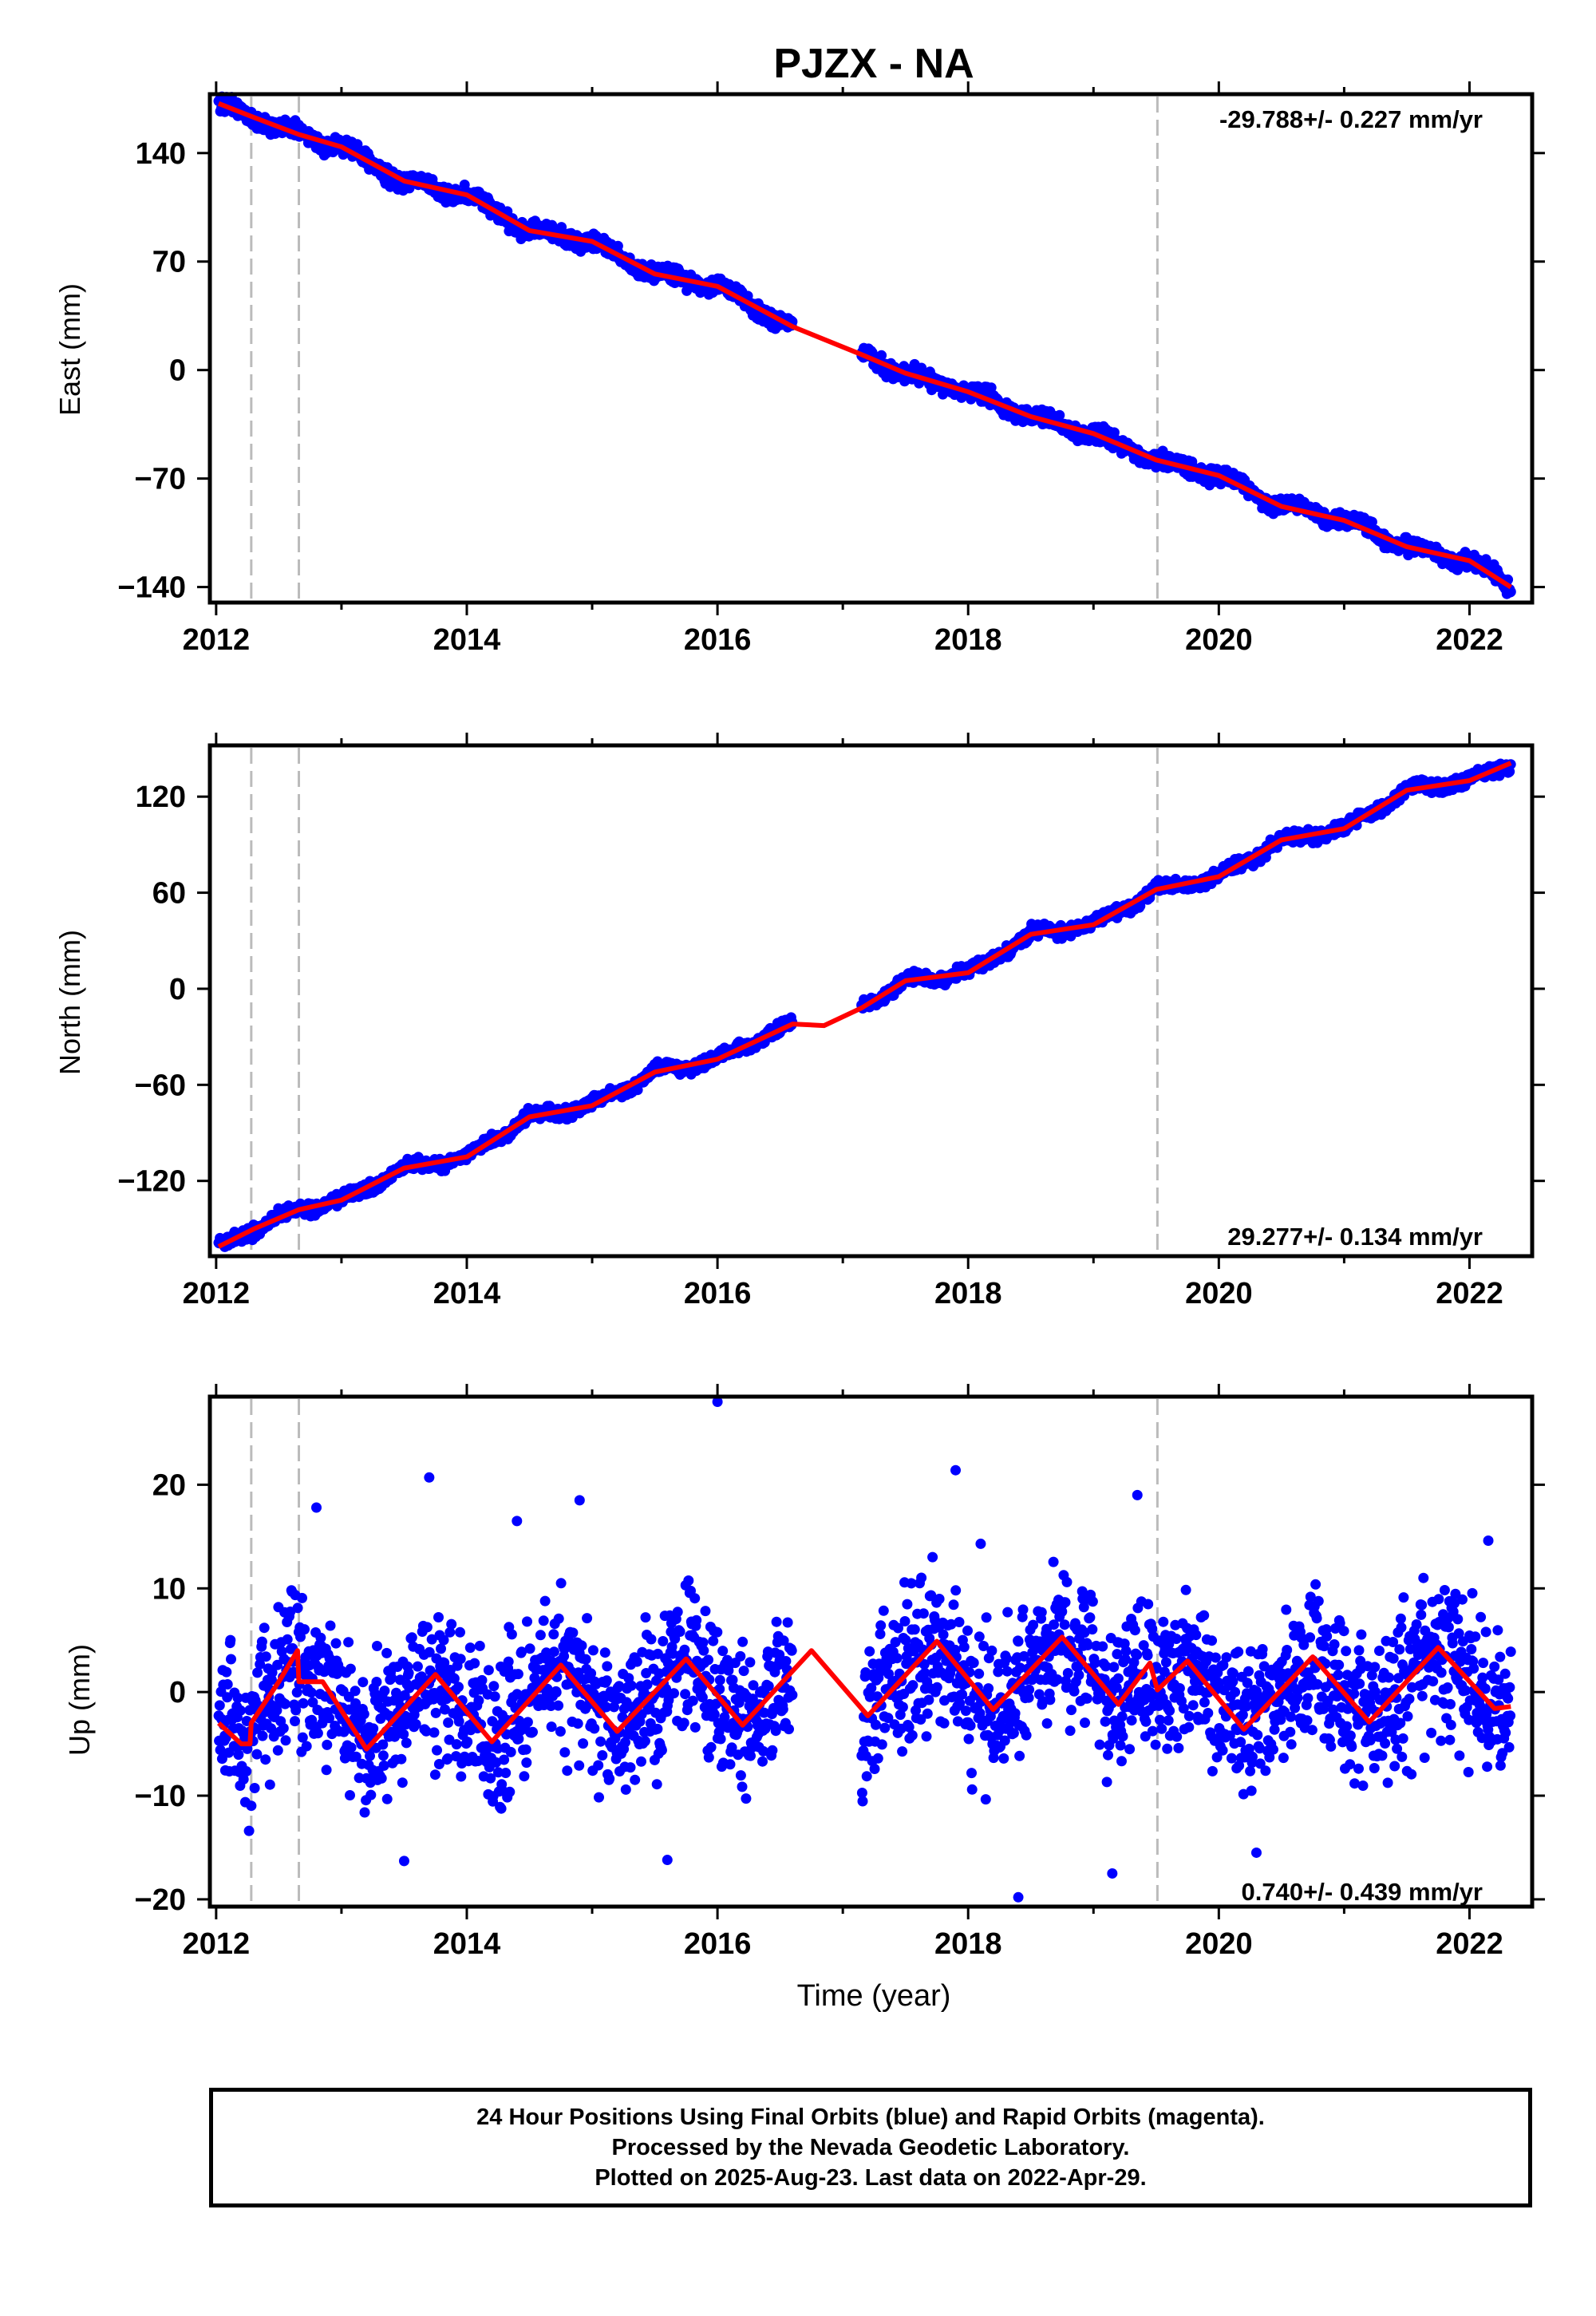  What do you see at coordinates (177, 989) in the screenshot?
I see `north-y-tick-label-2: 0` at bounding box center [177, 989].